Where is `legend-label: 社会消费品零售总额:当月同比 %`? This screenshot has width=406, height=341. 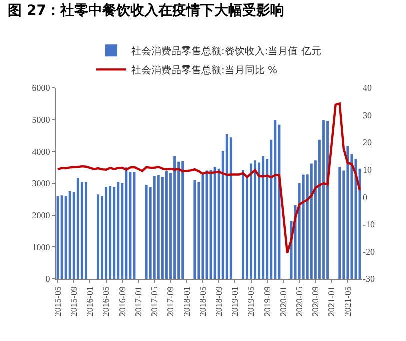
legend-label: 社会消费品零售总额:当月同比 % is located at coordinates (205, 70).